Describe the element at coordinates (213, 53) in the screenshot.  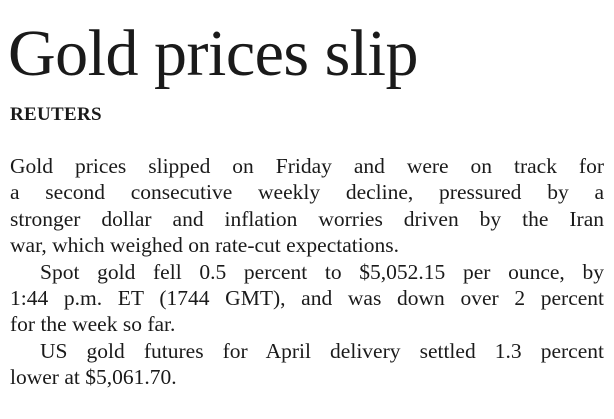
I see `headline: Gold prices slip` at that location.